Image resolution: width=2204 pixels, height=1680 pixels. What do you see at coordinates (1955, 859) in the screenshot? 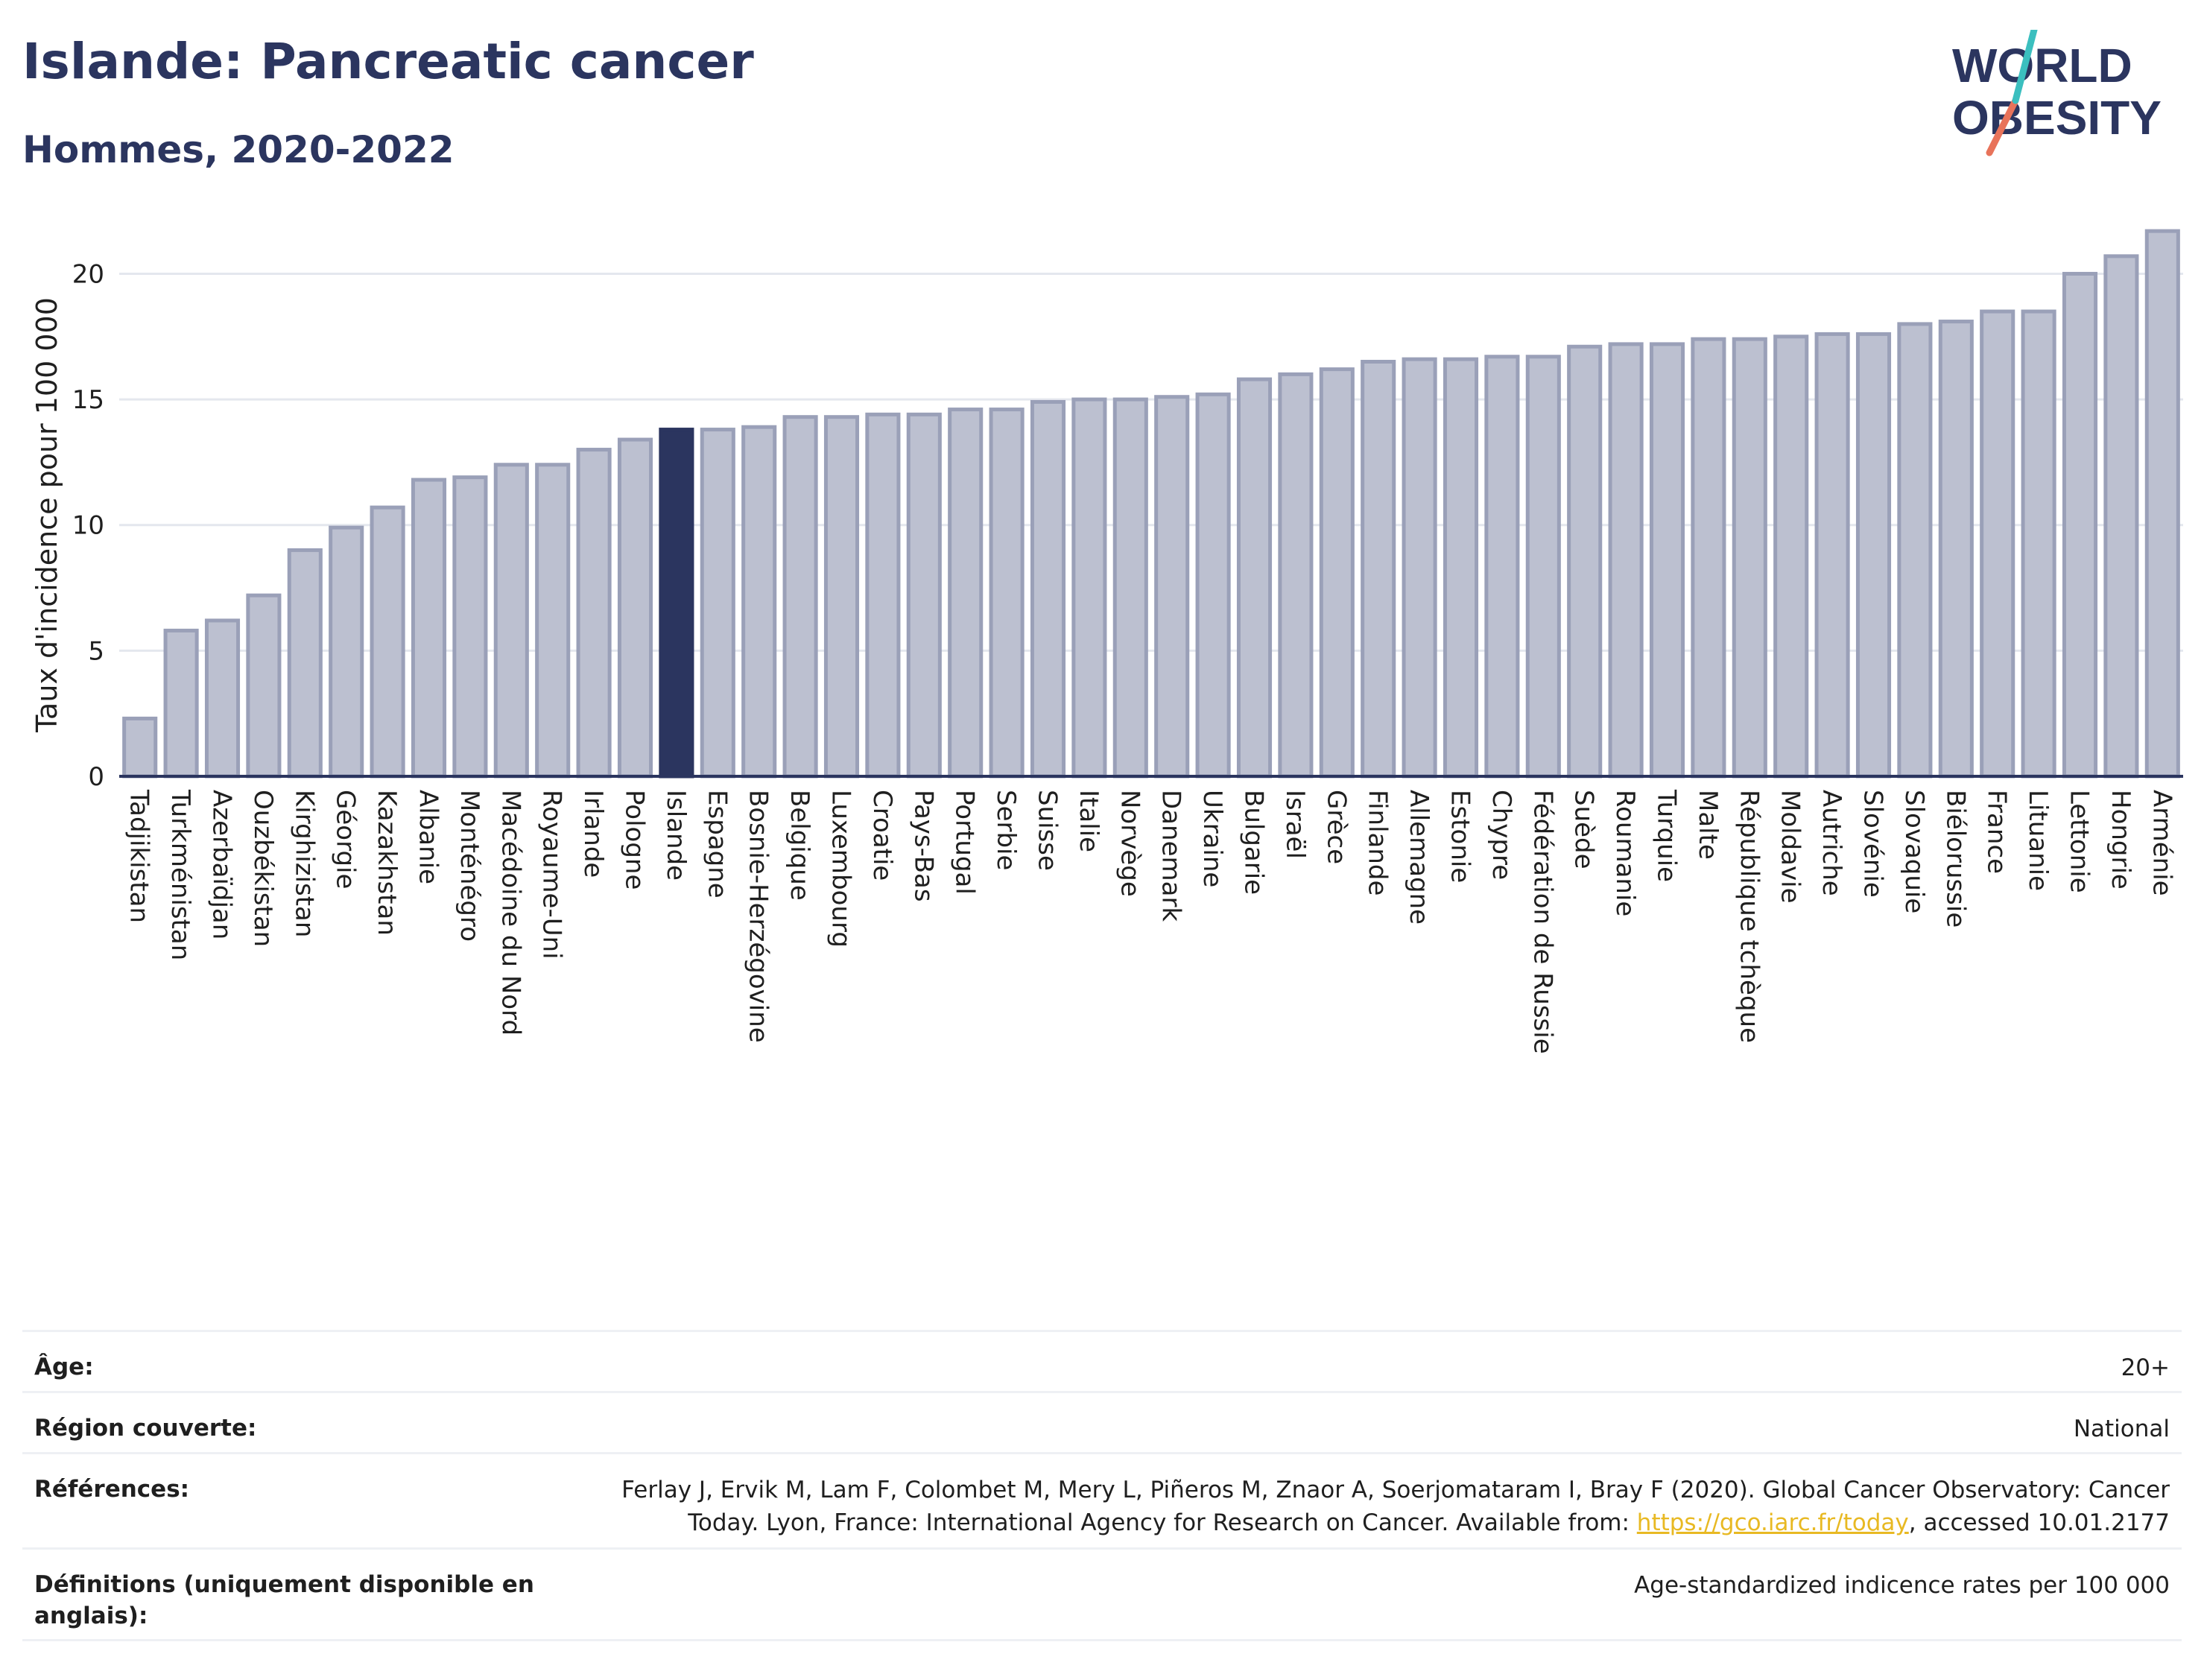
I see `x-tick-label: Biélorussie` at bounding box center [1955, 859].